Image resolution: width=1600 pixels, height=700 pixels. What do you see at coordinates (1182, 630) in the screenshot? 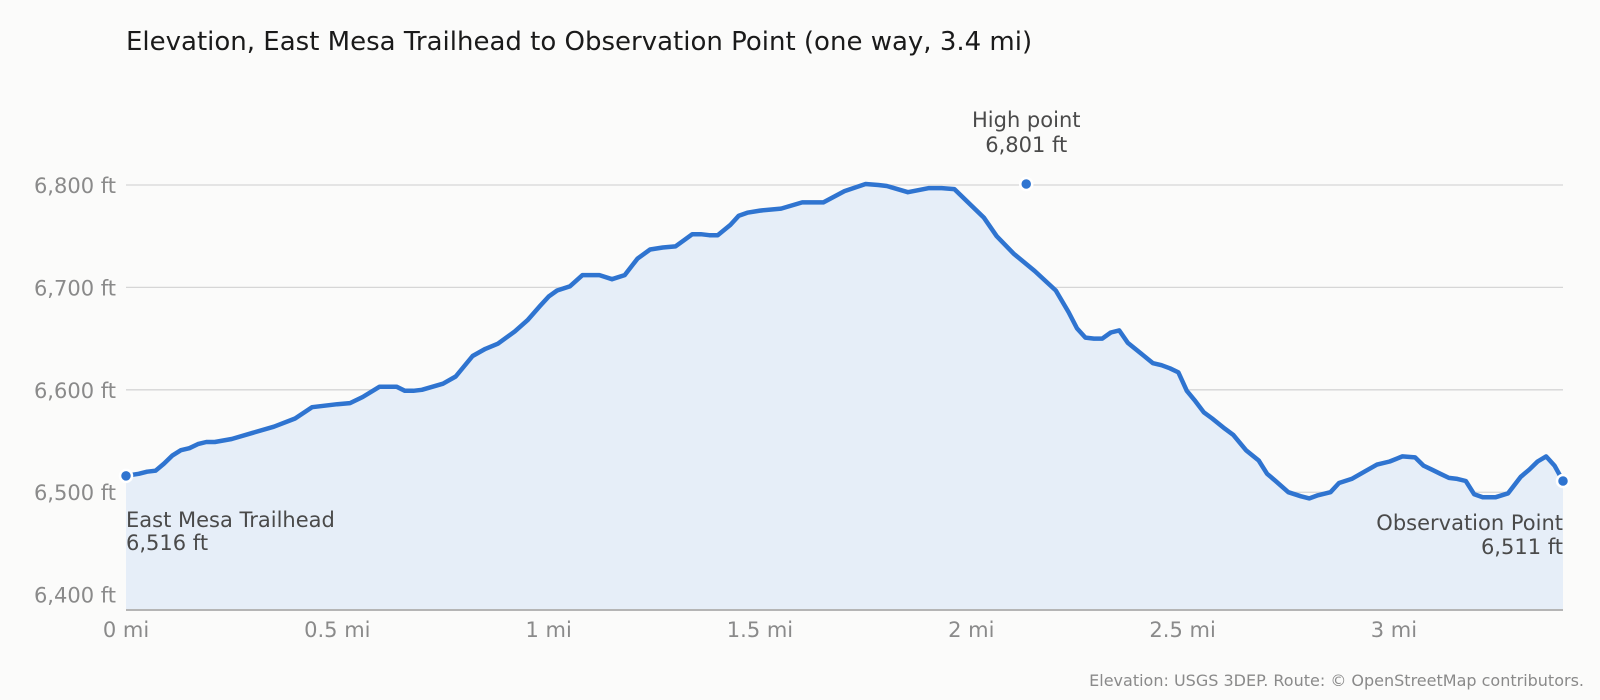
I see `x-tick-label: 2.5 mi` at bounding box center [1182, 630].